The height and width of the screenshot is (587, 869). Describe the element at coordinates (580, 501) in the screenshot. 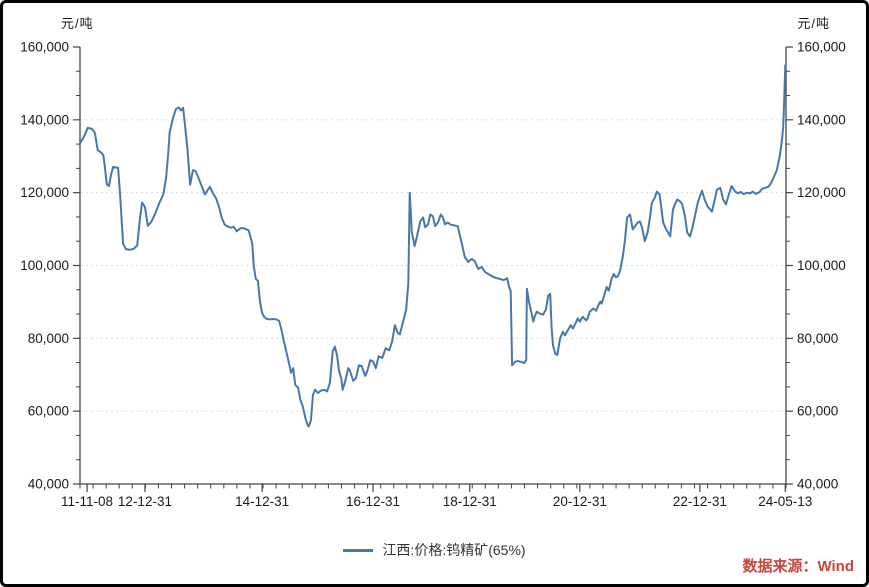

I see `x-tick-label: 20-12-31` at that location.